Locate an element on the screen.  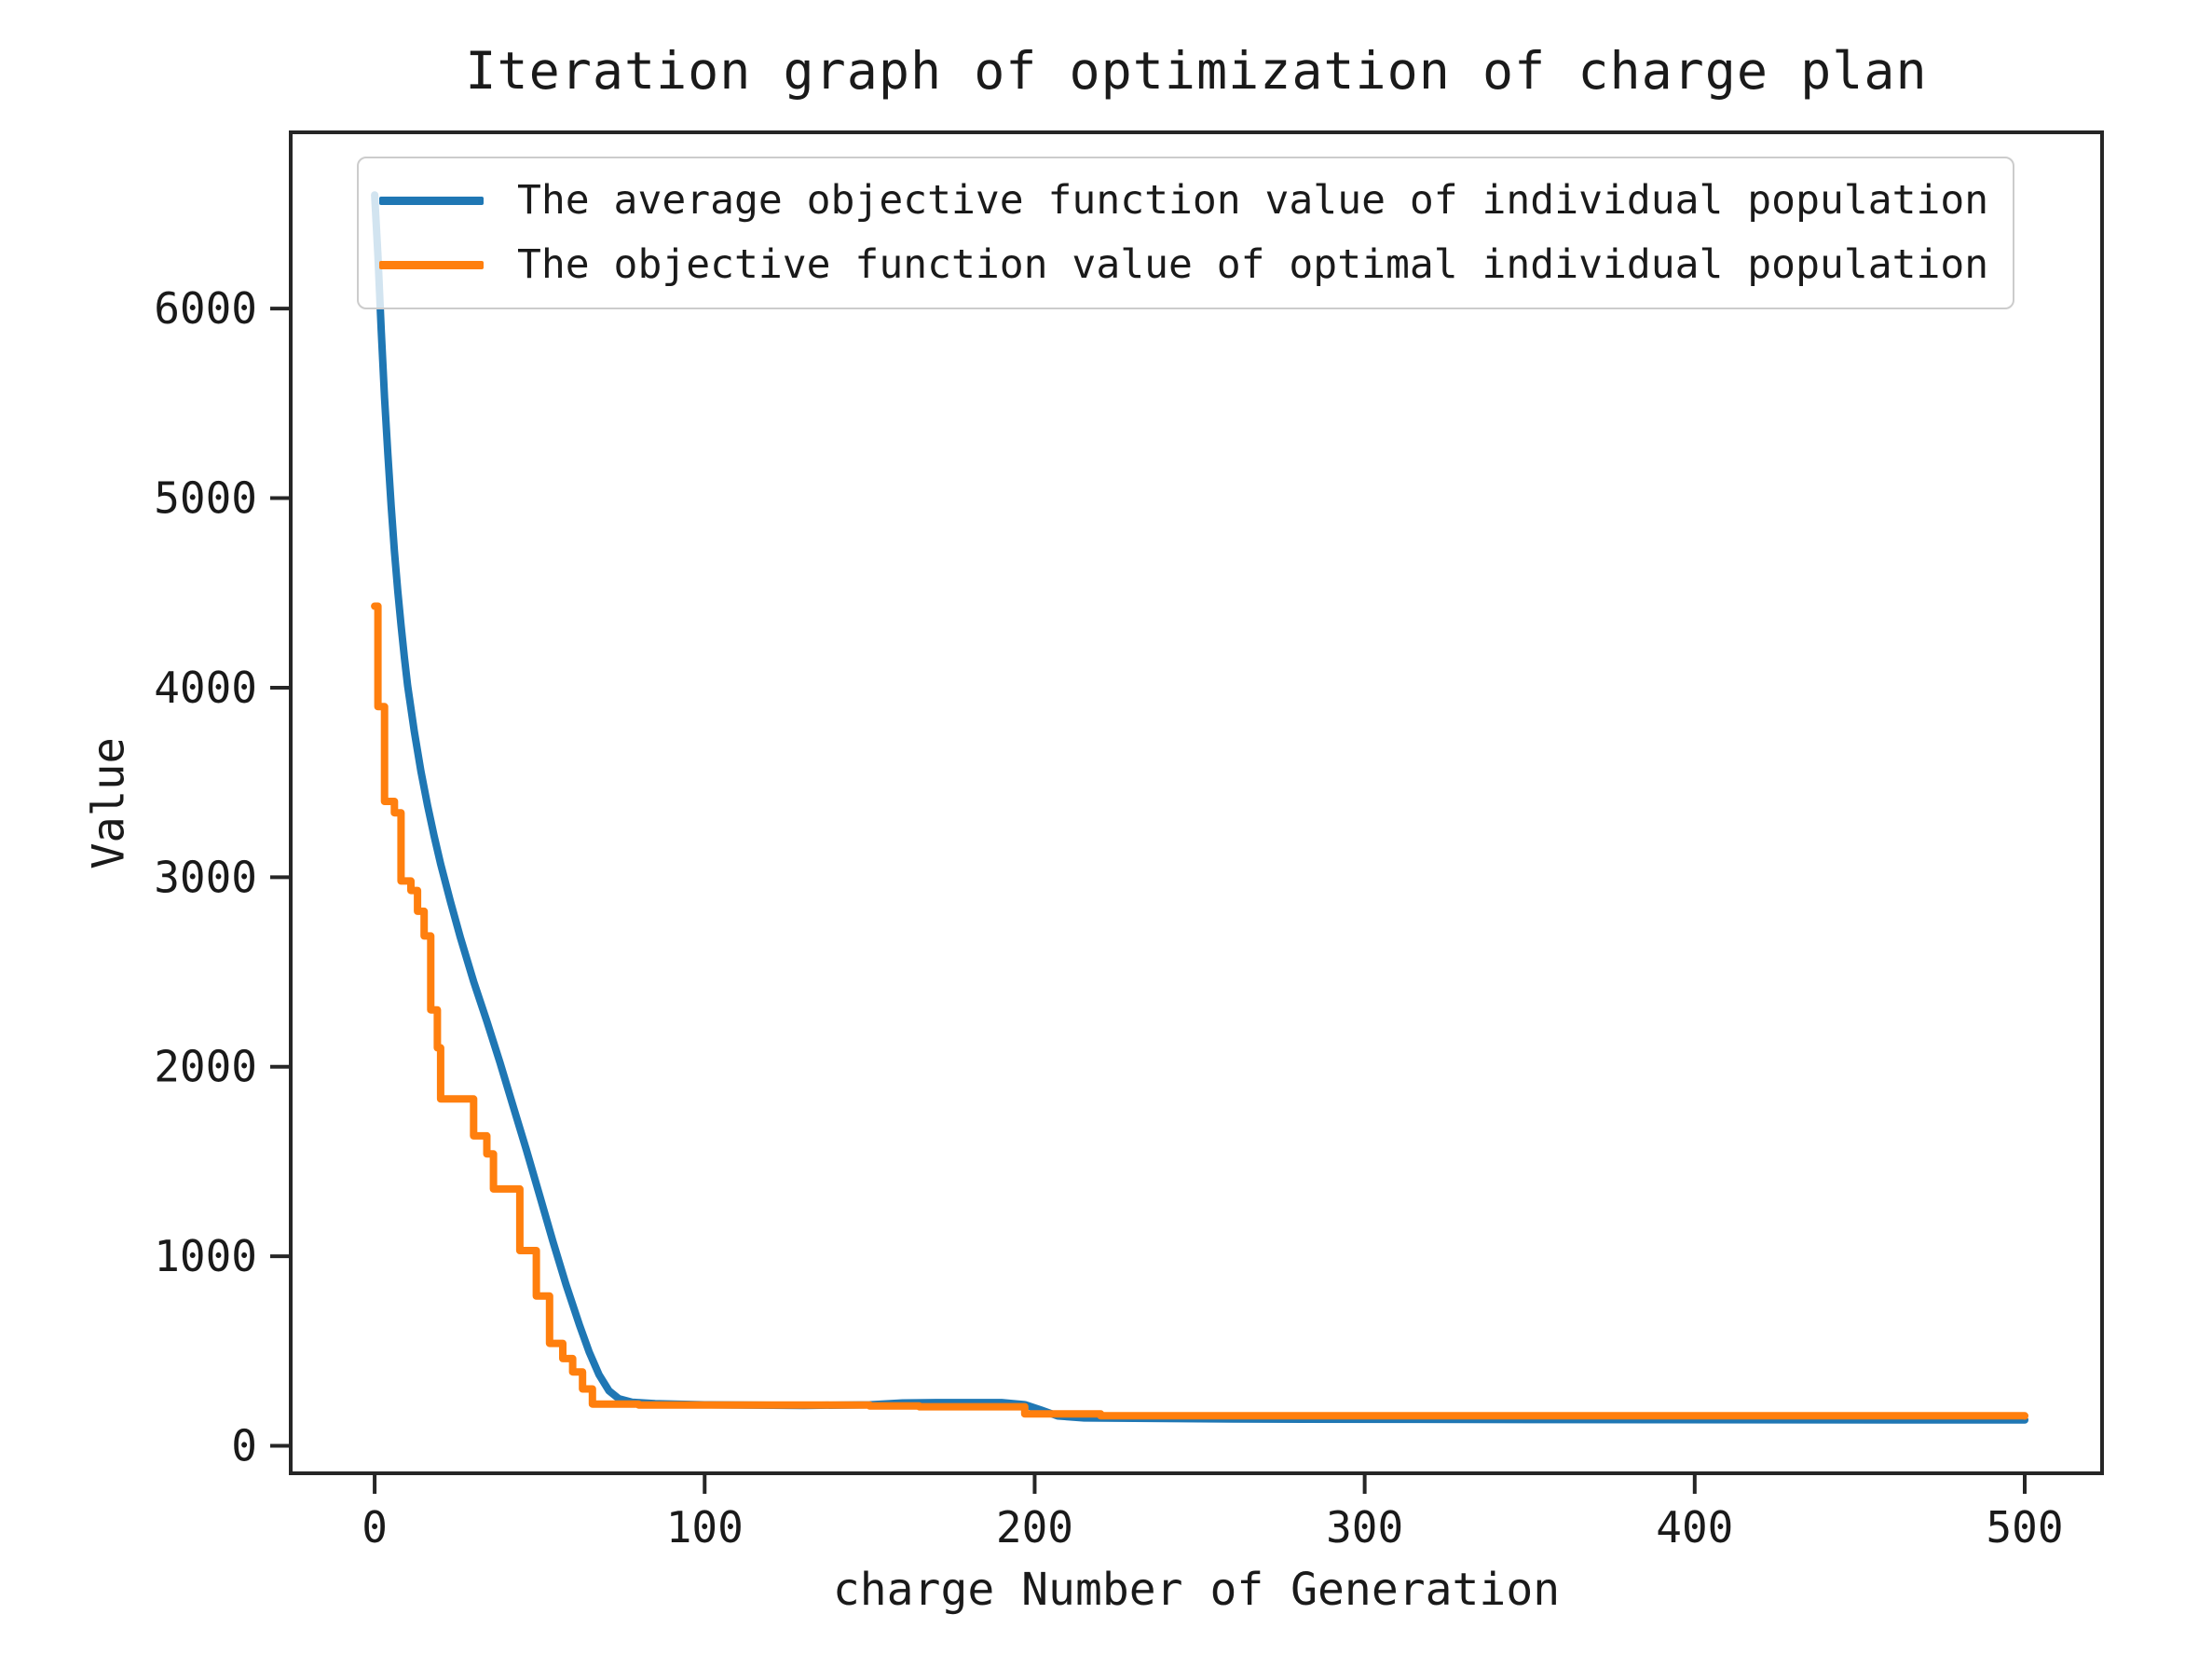
y-tick-label: 1000 is located at coordinates (205, 1256).